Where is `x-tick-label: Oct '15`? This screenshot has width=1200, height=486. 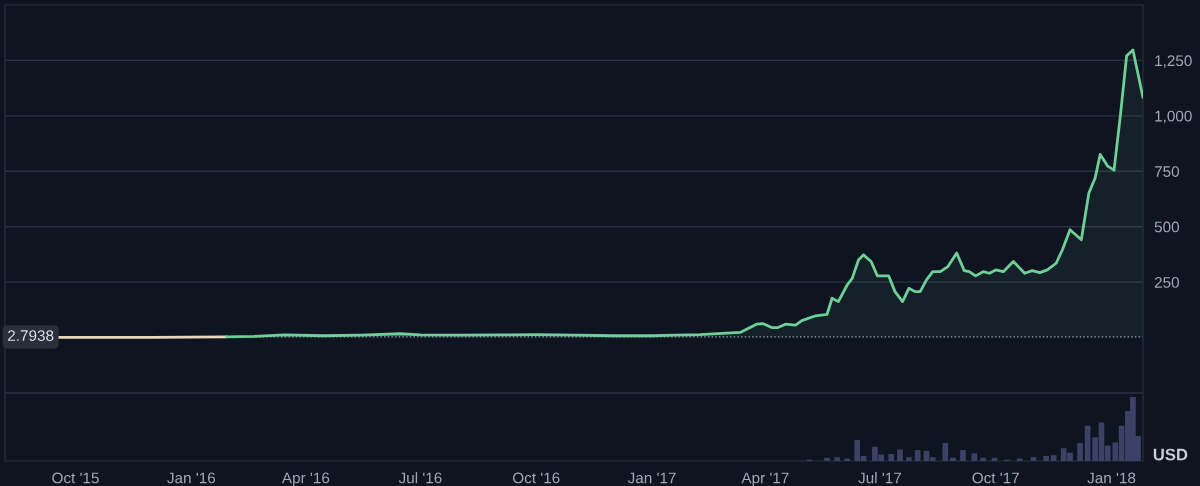
x-tick-label: Oct '15 is located at coordinates (75, 478).